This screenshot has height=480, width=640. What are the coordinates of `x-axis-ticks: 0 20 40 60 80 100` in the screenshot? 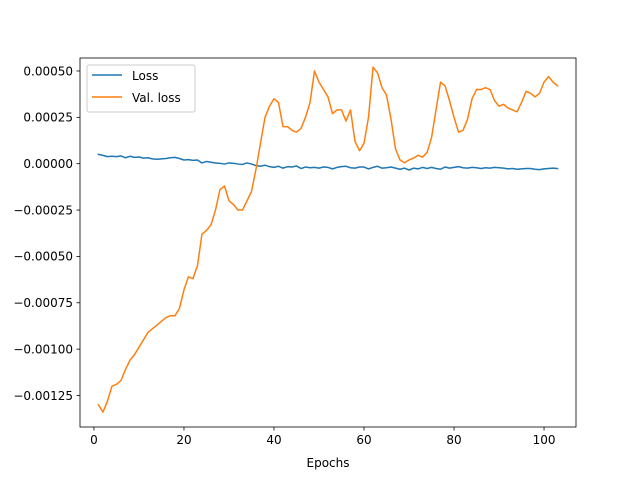 It's located at (322, 437).